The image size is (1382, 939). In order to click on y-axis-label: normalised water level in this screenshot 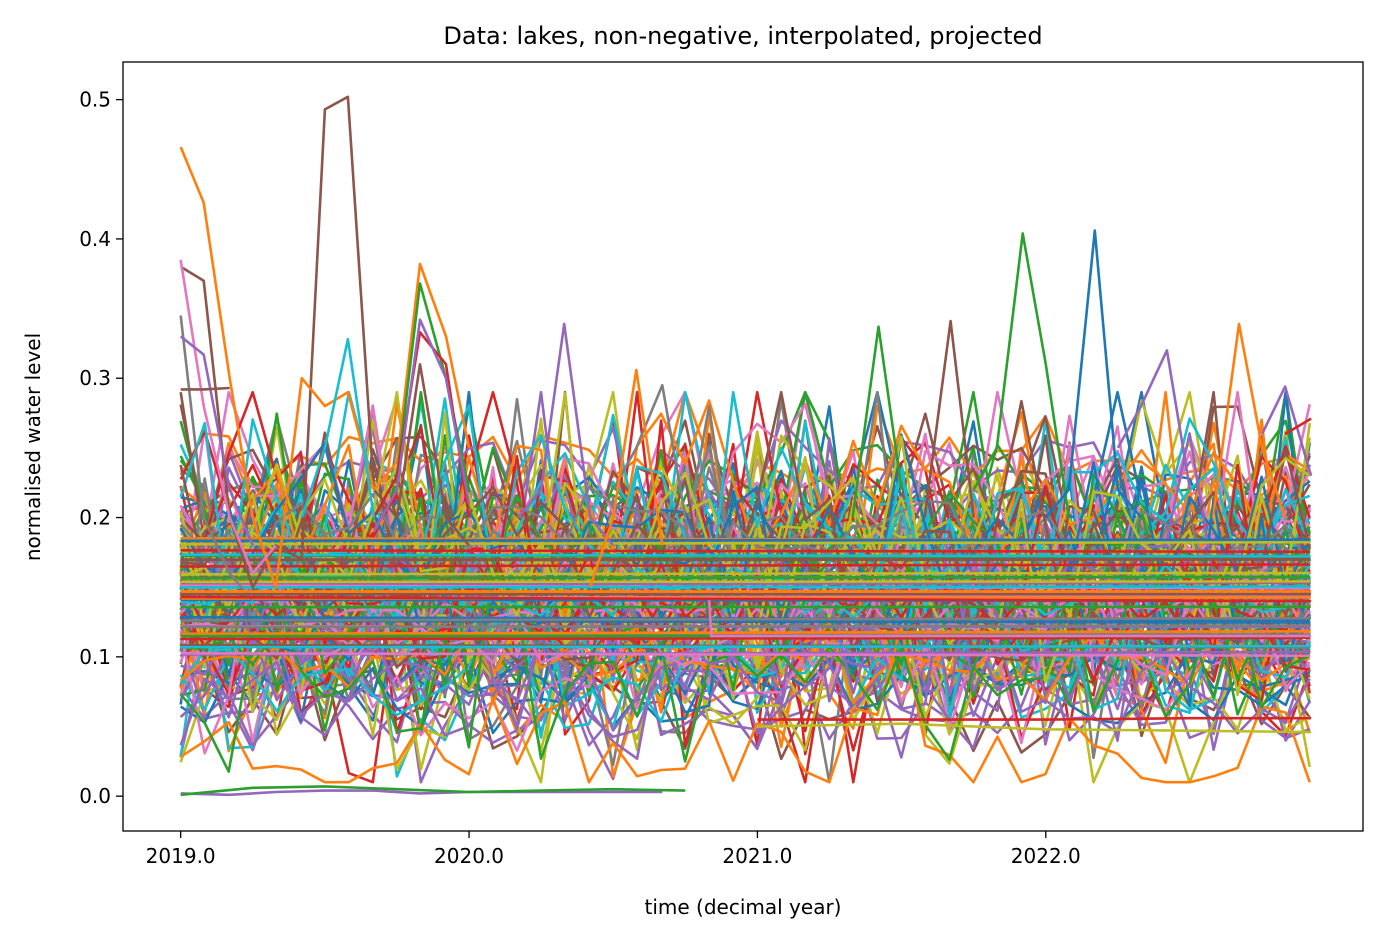, I will do `click(33, 447)`.